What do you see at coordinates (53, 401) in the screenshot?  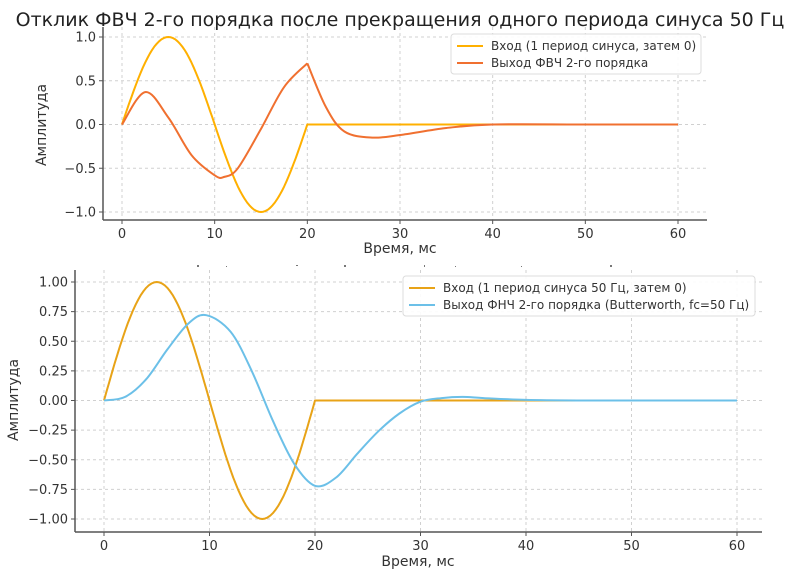 I see `y-tick-label: 0.00` at bounding box center [53, 401].